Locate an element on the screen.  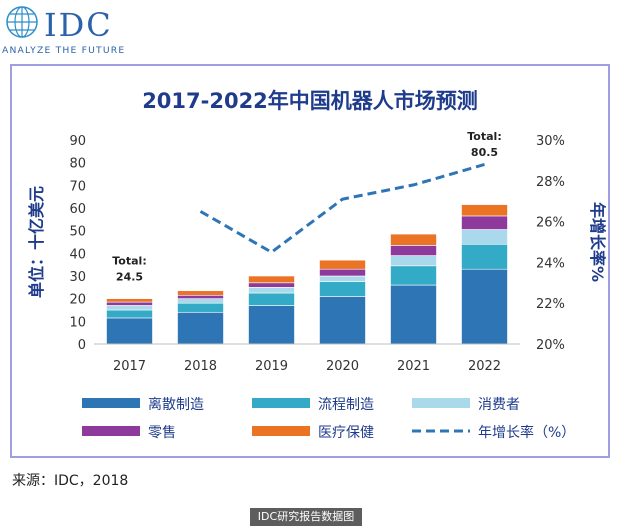
x-tick-label: 2018 is located at coordinates (200, 366).